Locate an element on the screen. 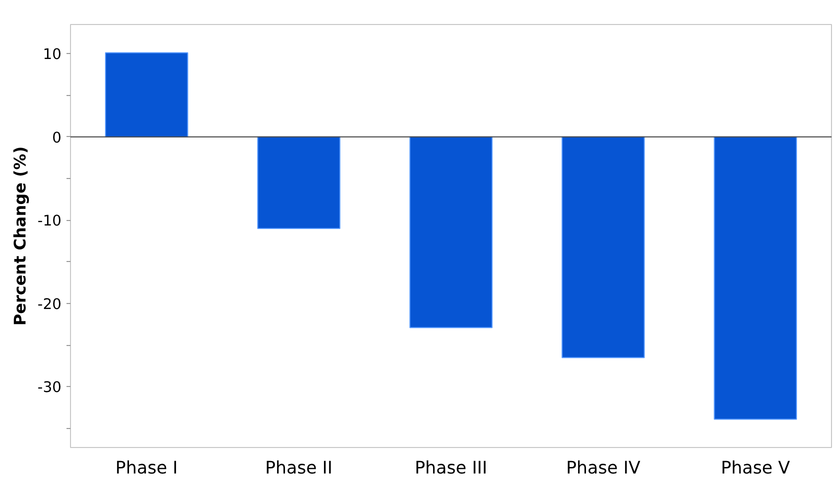 Image resolution: width=835 pixels, height=491 pixels. y-tick-label: 10 is located at coordinates (52, 55).